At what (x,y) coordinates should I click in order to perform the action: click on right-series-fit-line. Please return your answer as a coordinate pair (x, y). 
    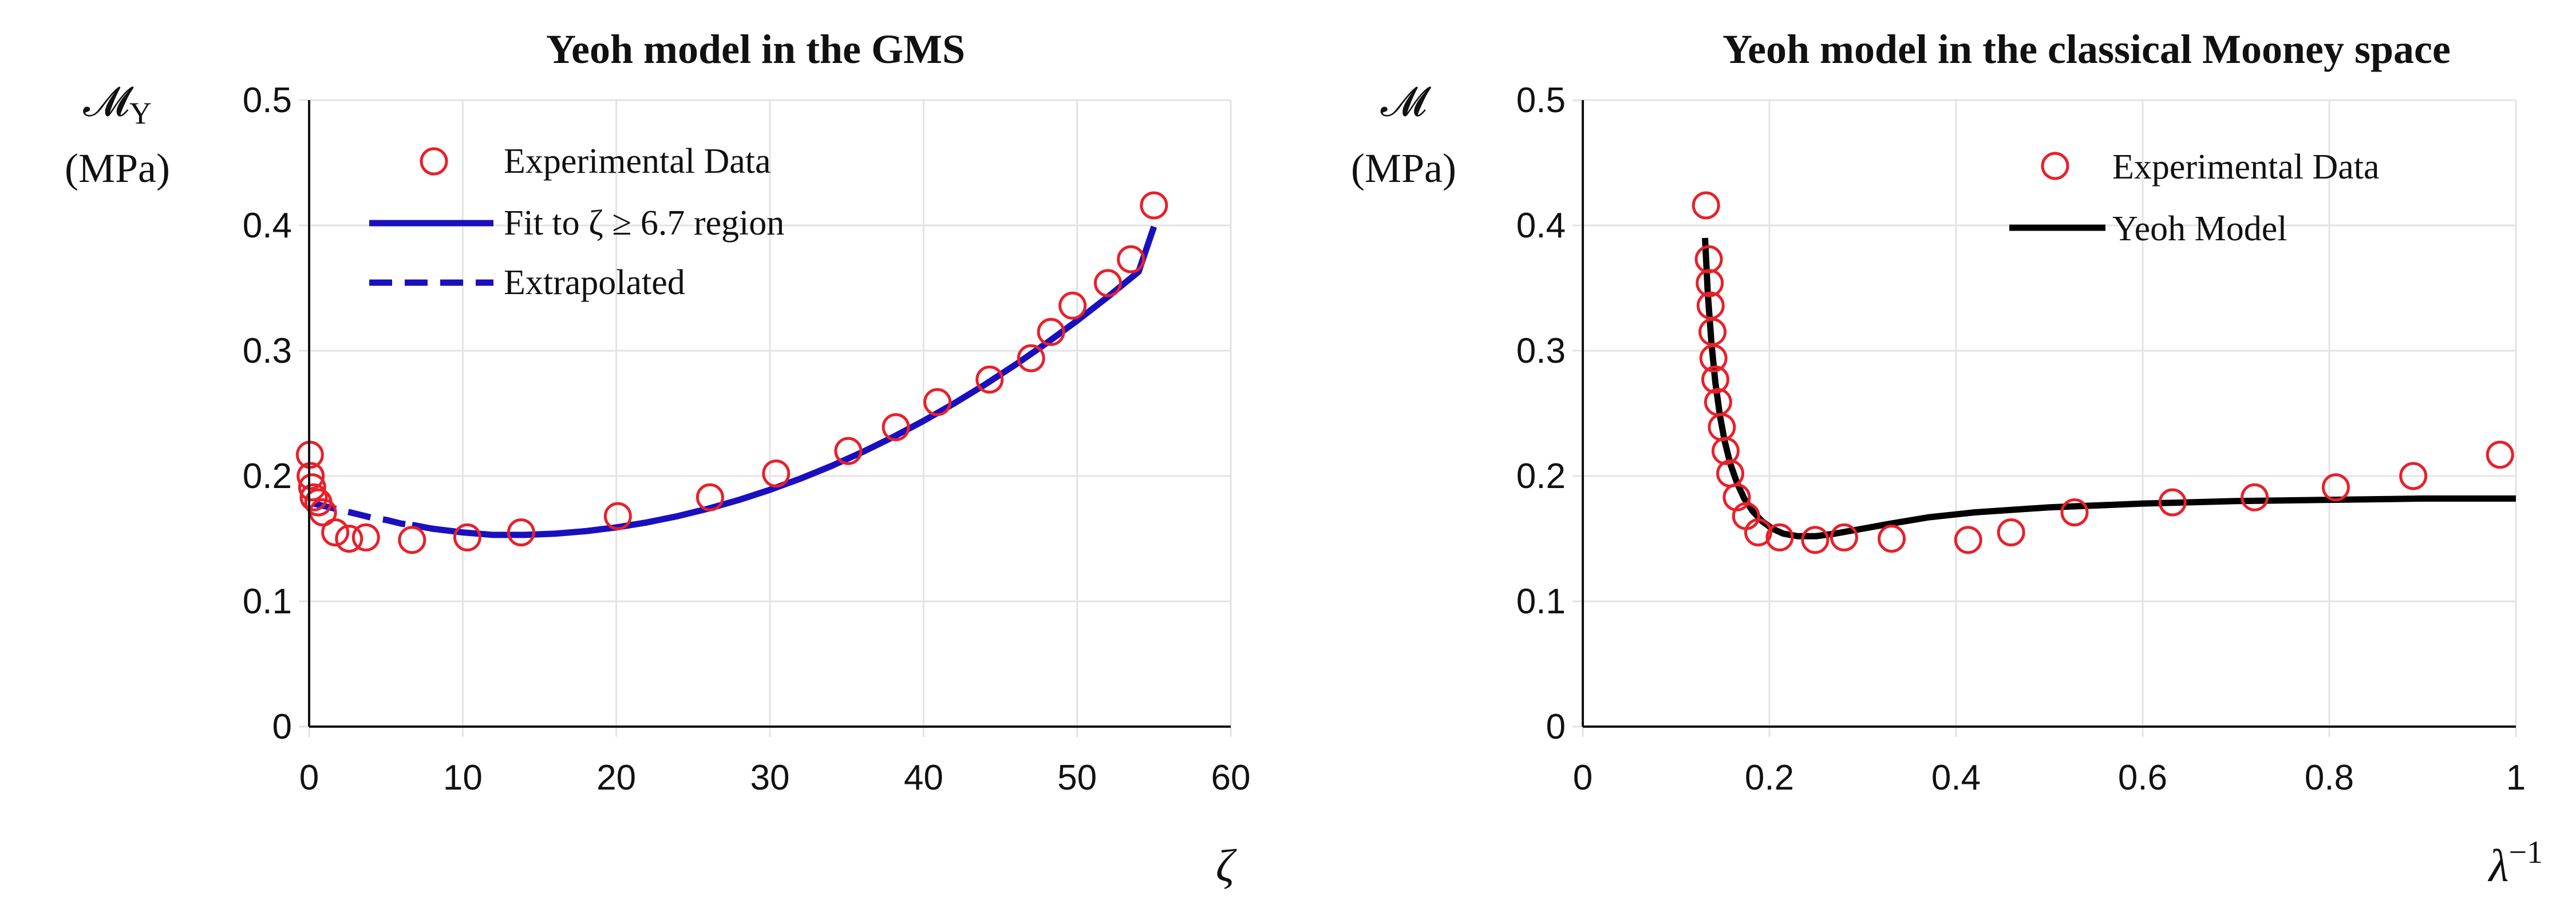
    Looking at the image, I should click on (2109, 389).